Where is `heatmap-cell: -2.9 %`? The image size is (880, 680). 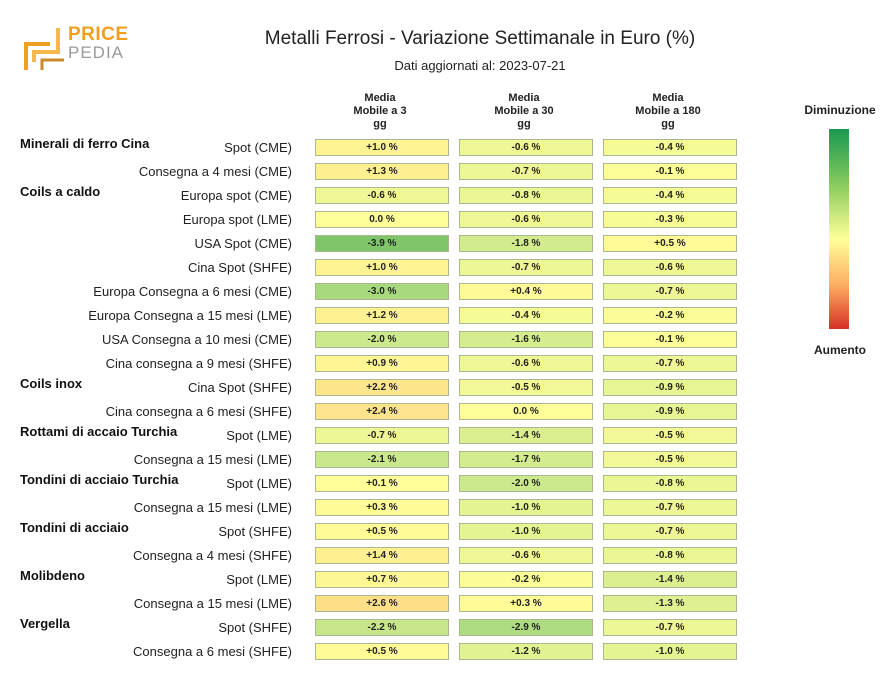
heatmap-cell: -2.9 % is located at coordinates (526, 627).